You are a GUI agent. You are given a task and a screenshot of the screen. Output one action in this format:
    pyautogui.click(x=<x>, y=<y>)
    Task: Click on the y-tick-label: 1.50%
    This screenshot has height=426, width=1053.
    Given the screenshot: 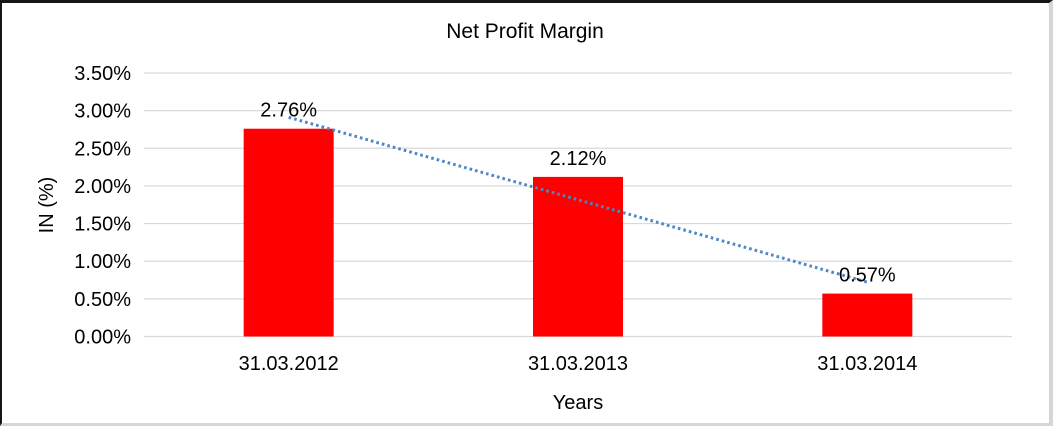 What is the action you would take?
    pyautogui.click(x=102, y=225)
    